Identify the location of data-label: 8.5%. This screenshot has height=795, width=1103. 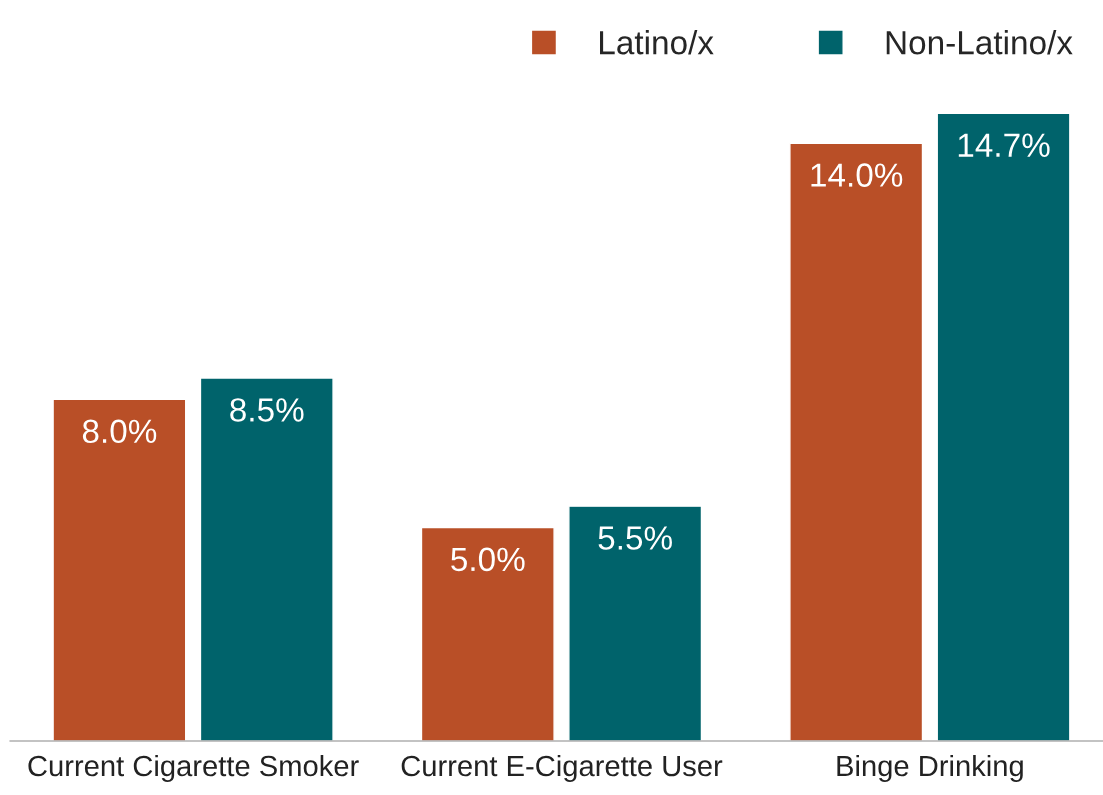
(267, 410).